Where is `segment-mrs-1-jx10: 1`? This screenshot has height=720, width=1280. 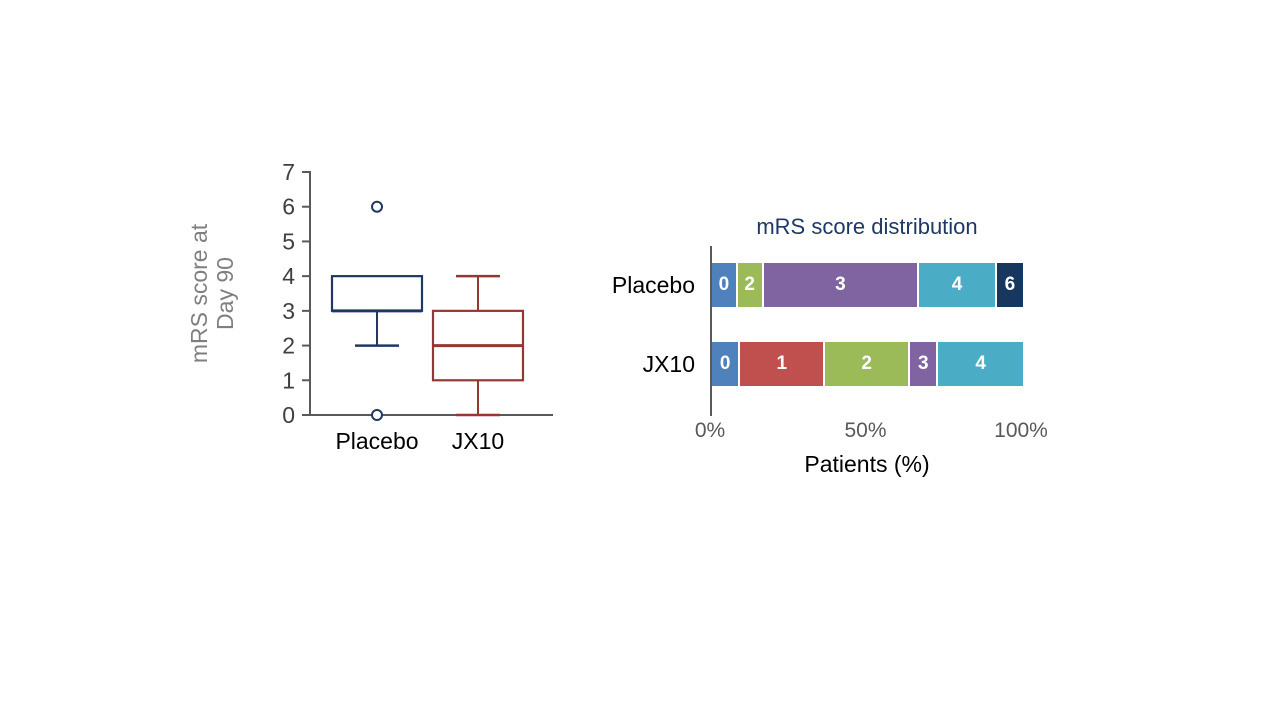 segment-mrs-1-jx10: 1 is located at coordinates (783, 364).